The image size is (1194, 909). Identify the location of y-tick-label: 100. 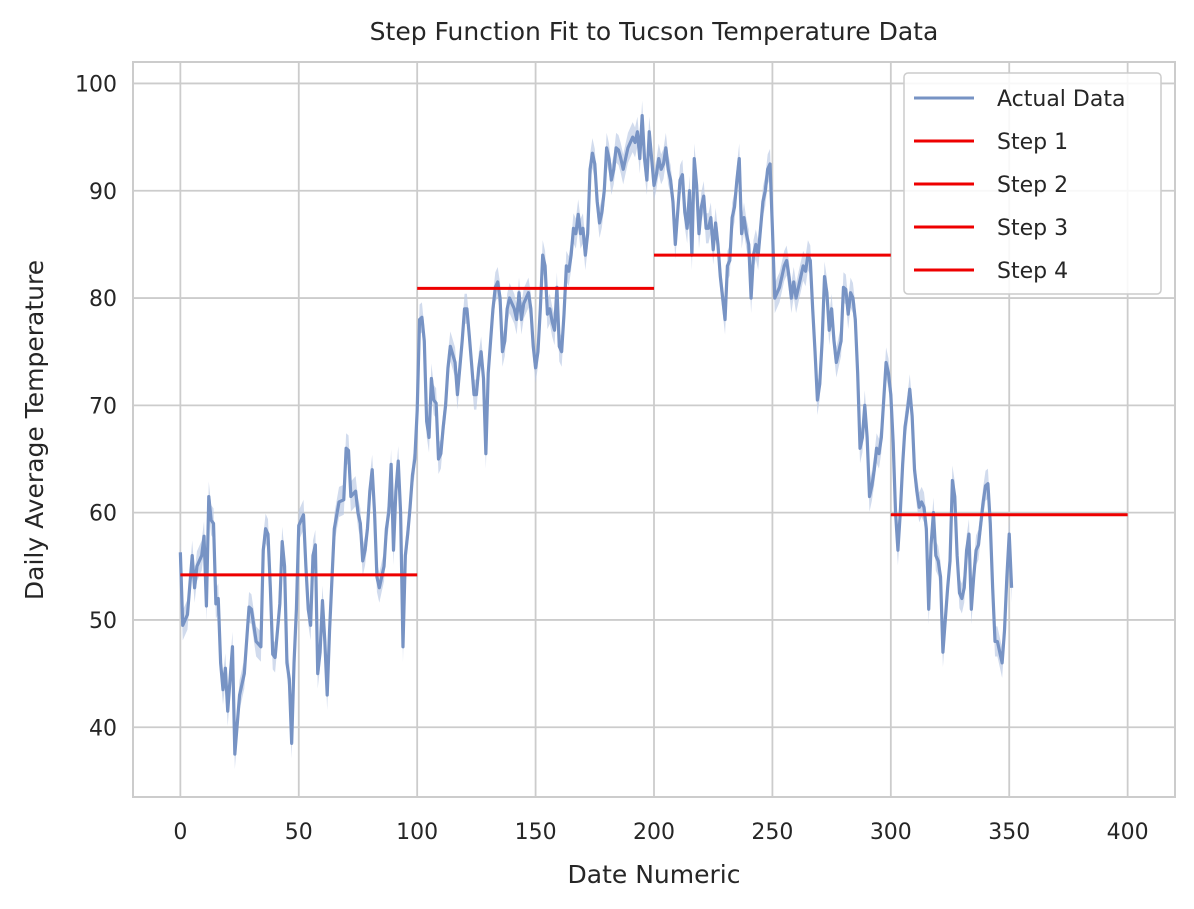
(96, 84).